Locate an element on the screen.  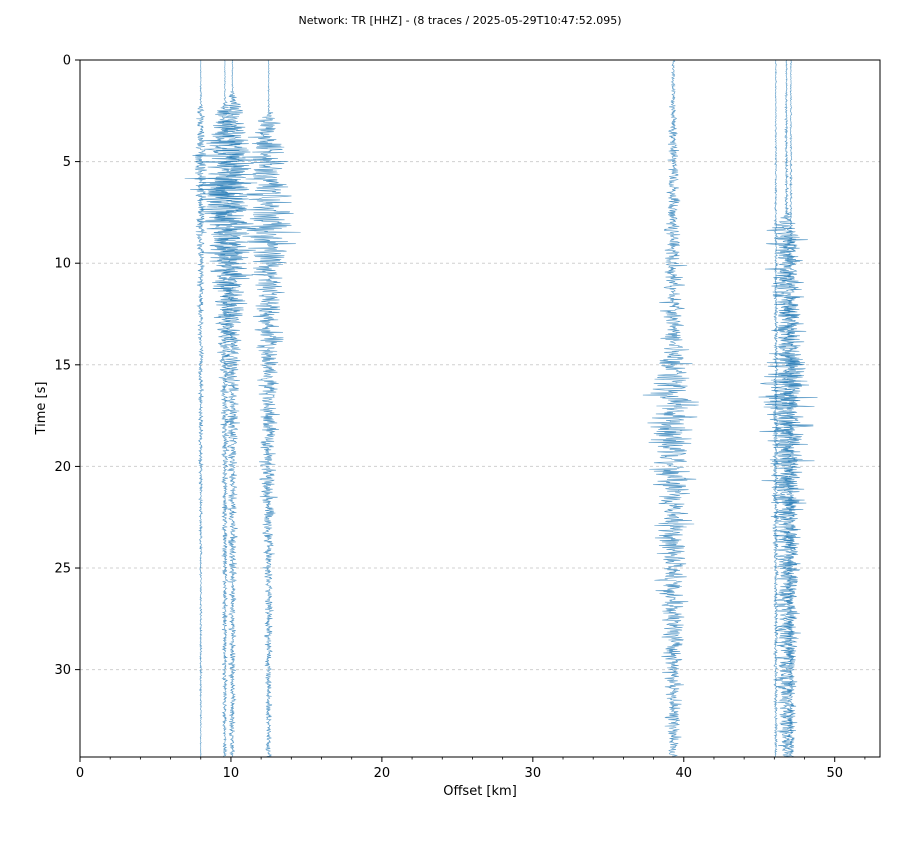
y-axis-label: Time [s] is located at coordinates (41, 409).